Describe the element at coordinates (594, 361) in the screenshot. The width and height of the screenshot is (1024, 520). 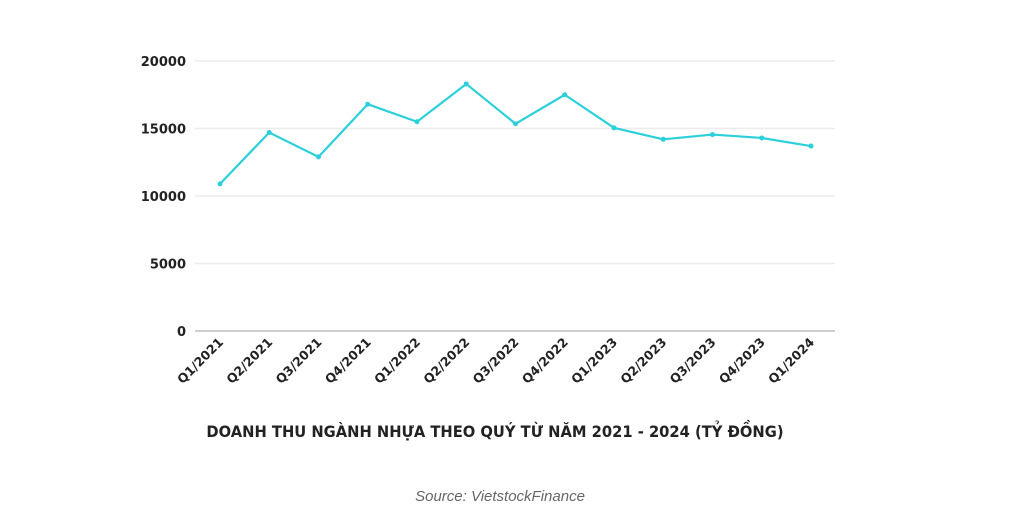
I see `x-tick-label: Q1/2023` at that location.